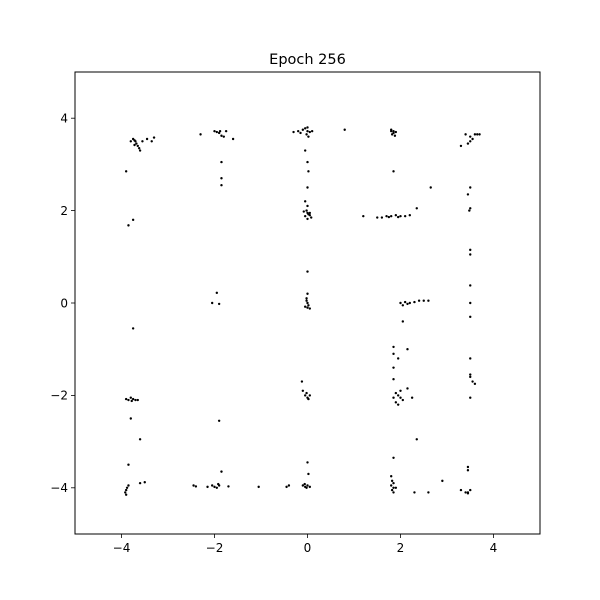  What do you see at coordinates (64, 119) in the screenshot?
I see `y-tick-label: 4` at bounding box center [64, 119].